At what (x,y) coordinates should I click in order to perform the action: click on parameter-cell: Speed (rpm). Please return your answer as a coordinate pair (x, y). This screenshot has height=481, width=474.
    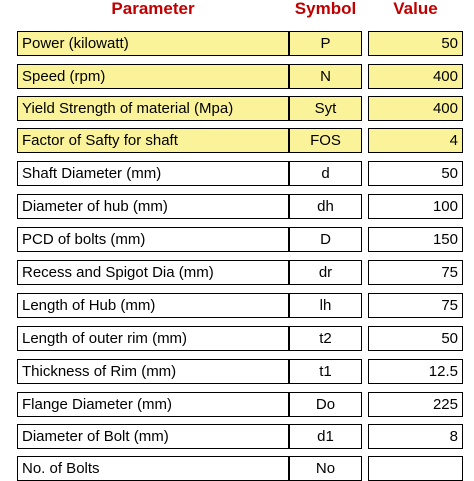
    Looking at the image, I should click on (153, 76).